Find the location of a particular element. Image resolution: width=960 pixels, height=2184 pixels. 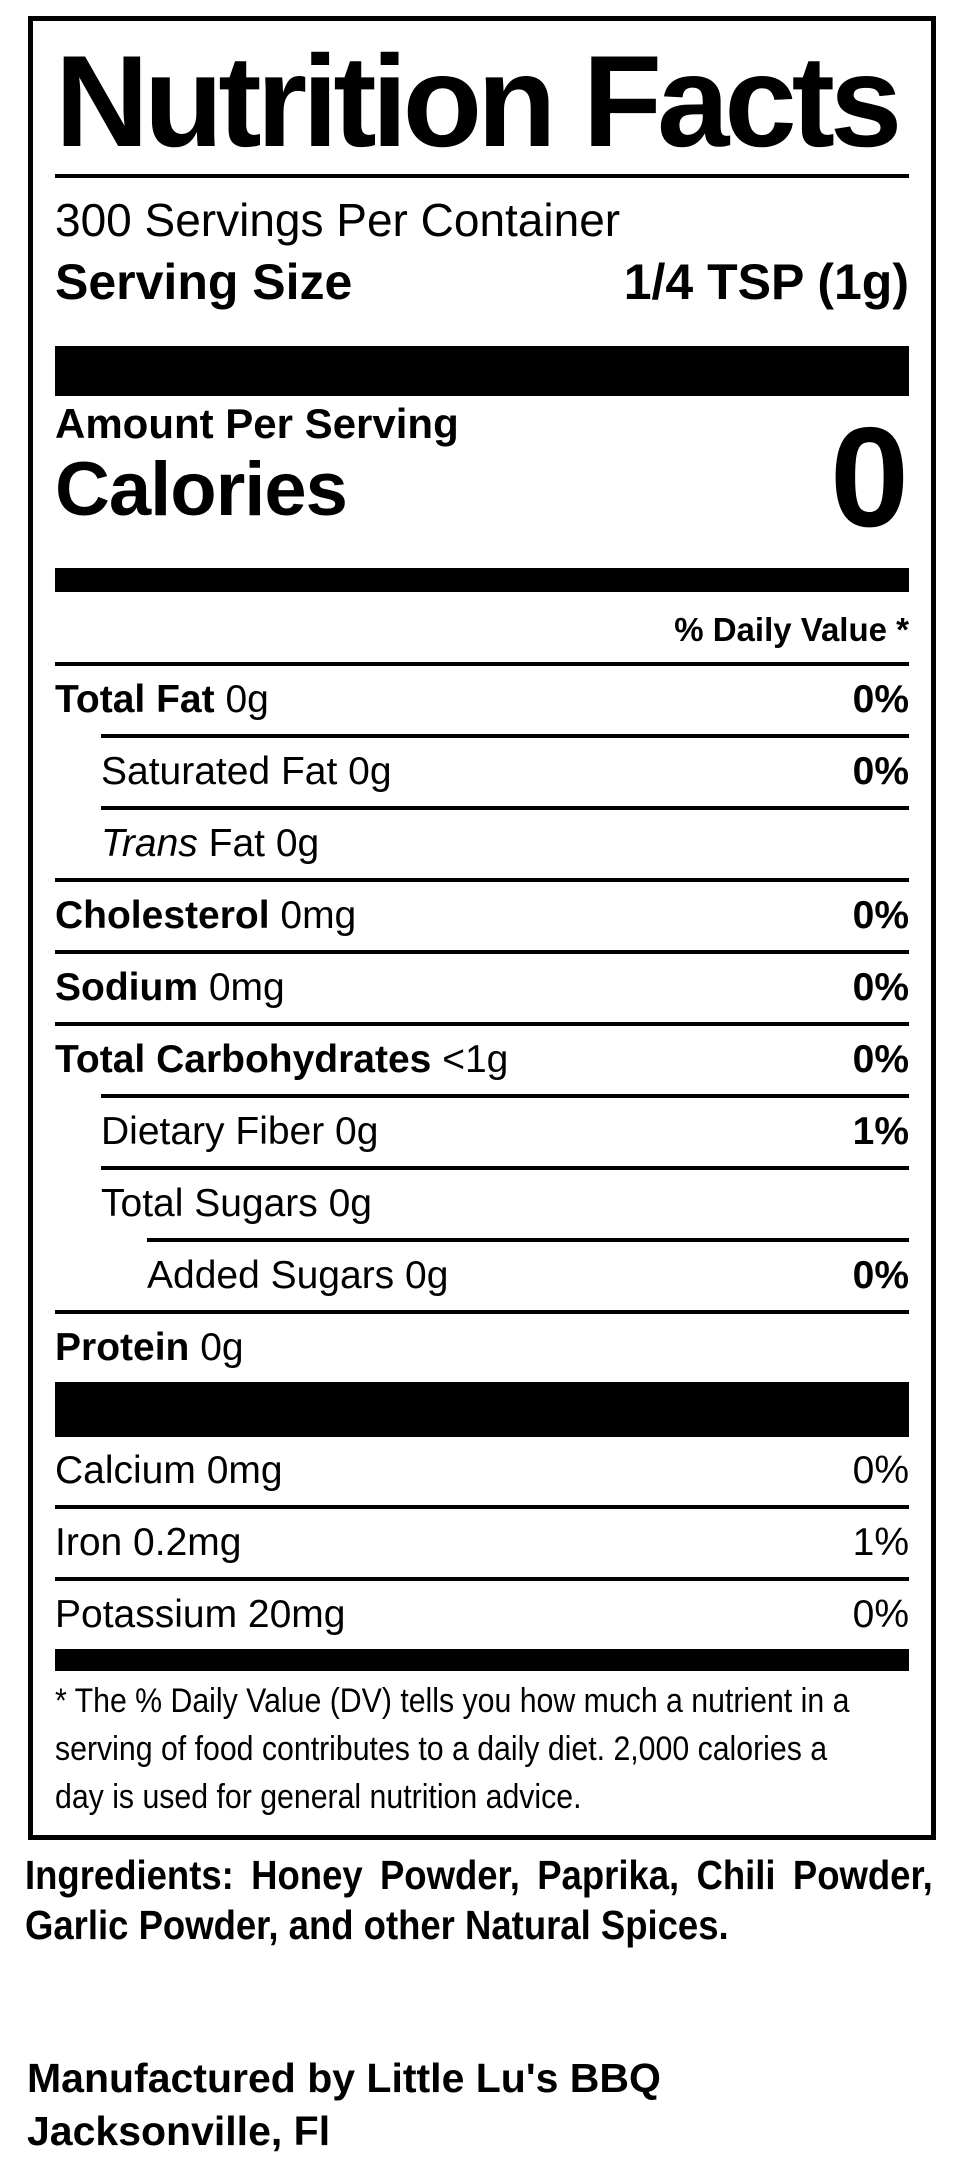

nutrient-row: Cholesterol 0mg 0% is located at coordinates (482, 916).